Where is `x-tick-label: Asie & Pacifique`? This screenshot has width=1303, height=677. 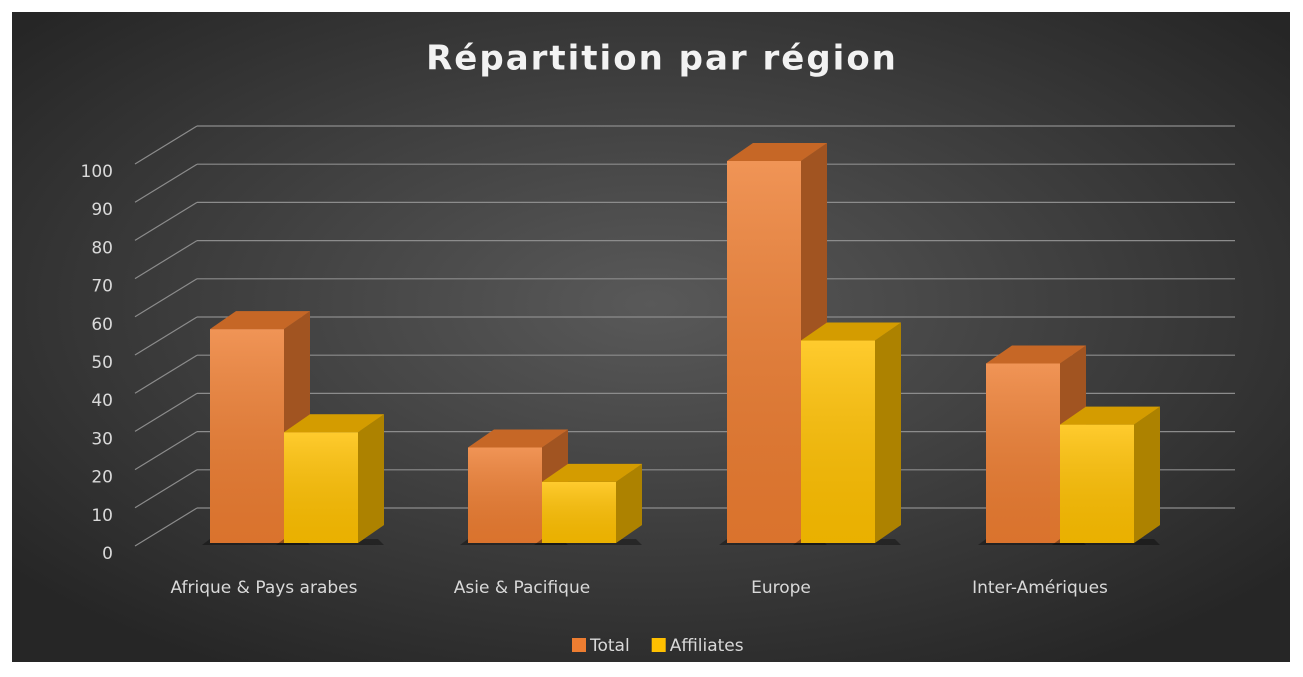 x-tick-label: Asie & Pacifique is located at coordinates (522, 588).